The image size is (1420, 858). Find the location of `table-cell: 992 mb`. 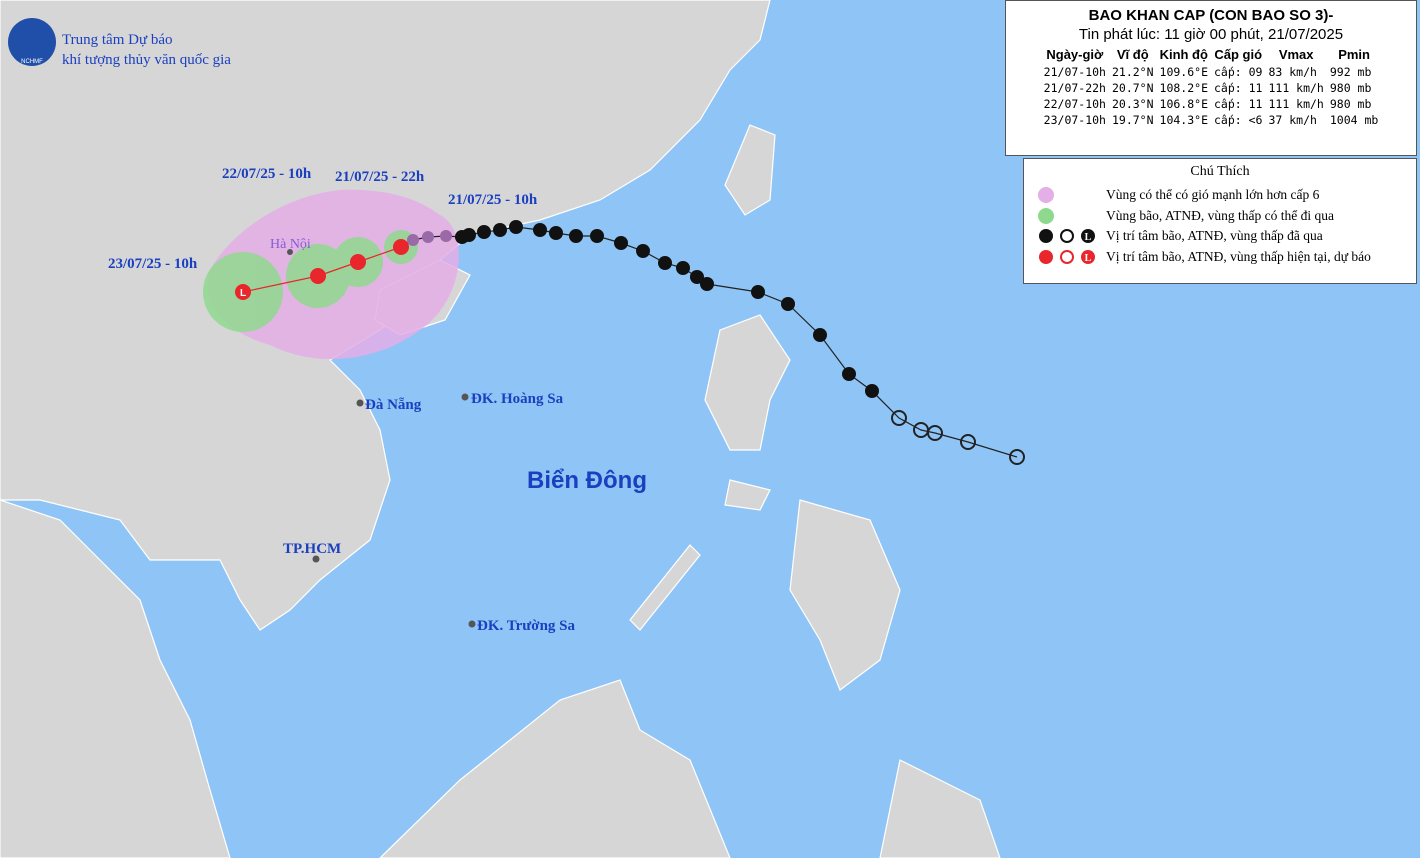

table-cell: 992 mb is located at coordinates (1350, 72).